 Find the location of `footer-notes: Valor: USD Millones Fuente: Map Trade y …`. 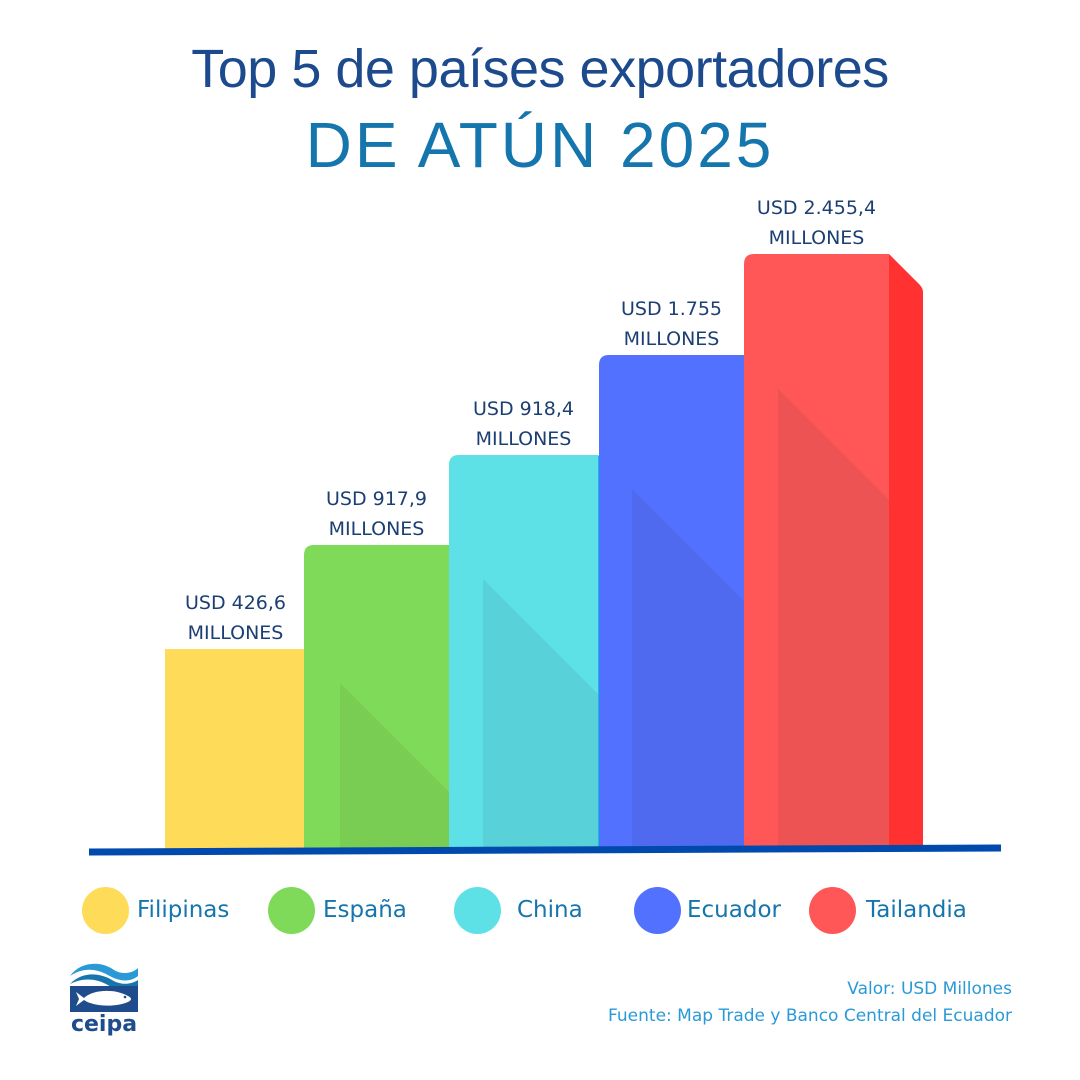

footer-notes: Valor: USD Millones Fuente: Map Trade y … is located at coordinates (810, 1003).